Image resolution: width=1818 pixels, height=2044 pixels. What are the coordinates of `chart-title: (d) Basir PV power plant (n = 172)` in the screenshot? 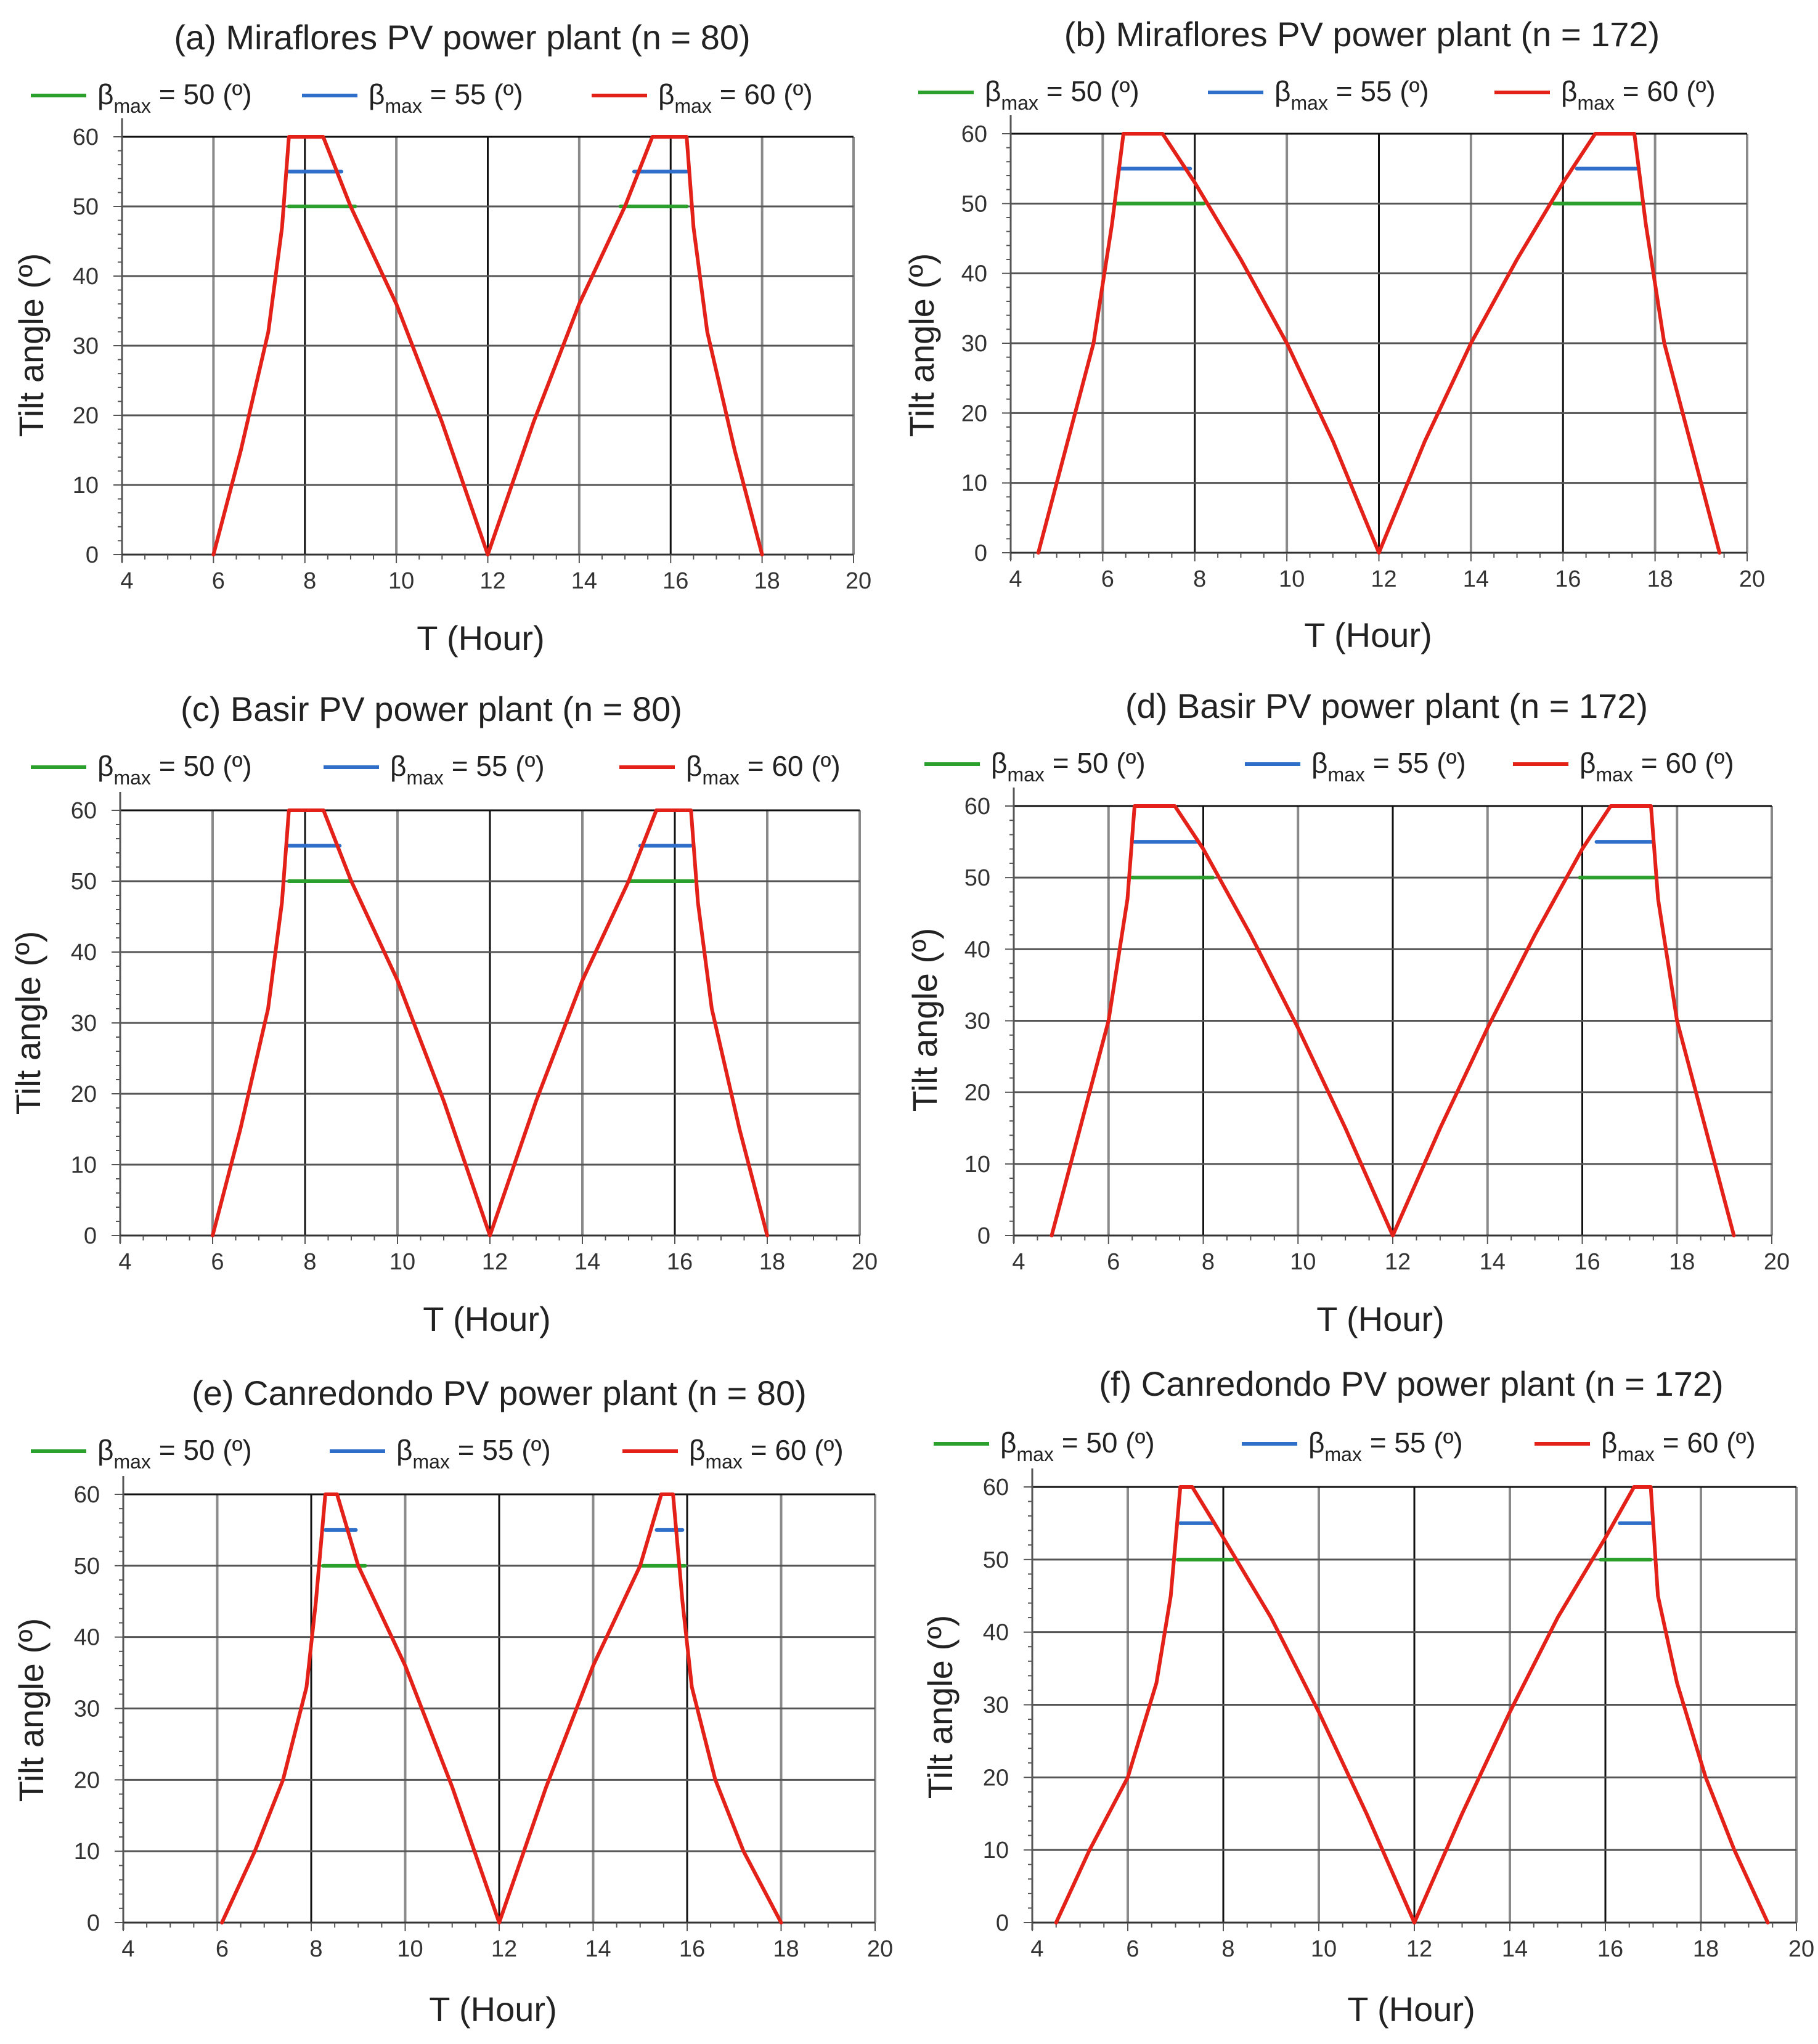 It's located at (1386, 706).